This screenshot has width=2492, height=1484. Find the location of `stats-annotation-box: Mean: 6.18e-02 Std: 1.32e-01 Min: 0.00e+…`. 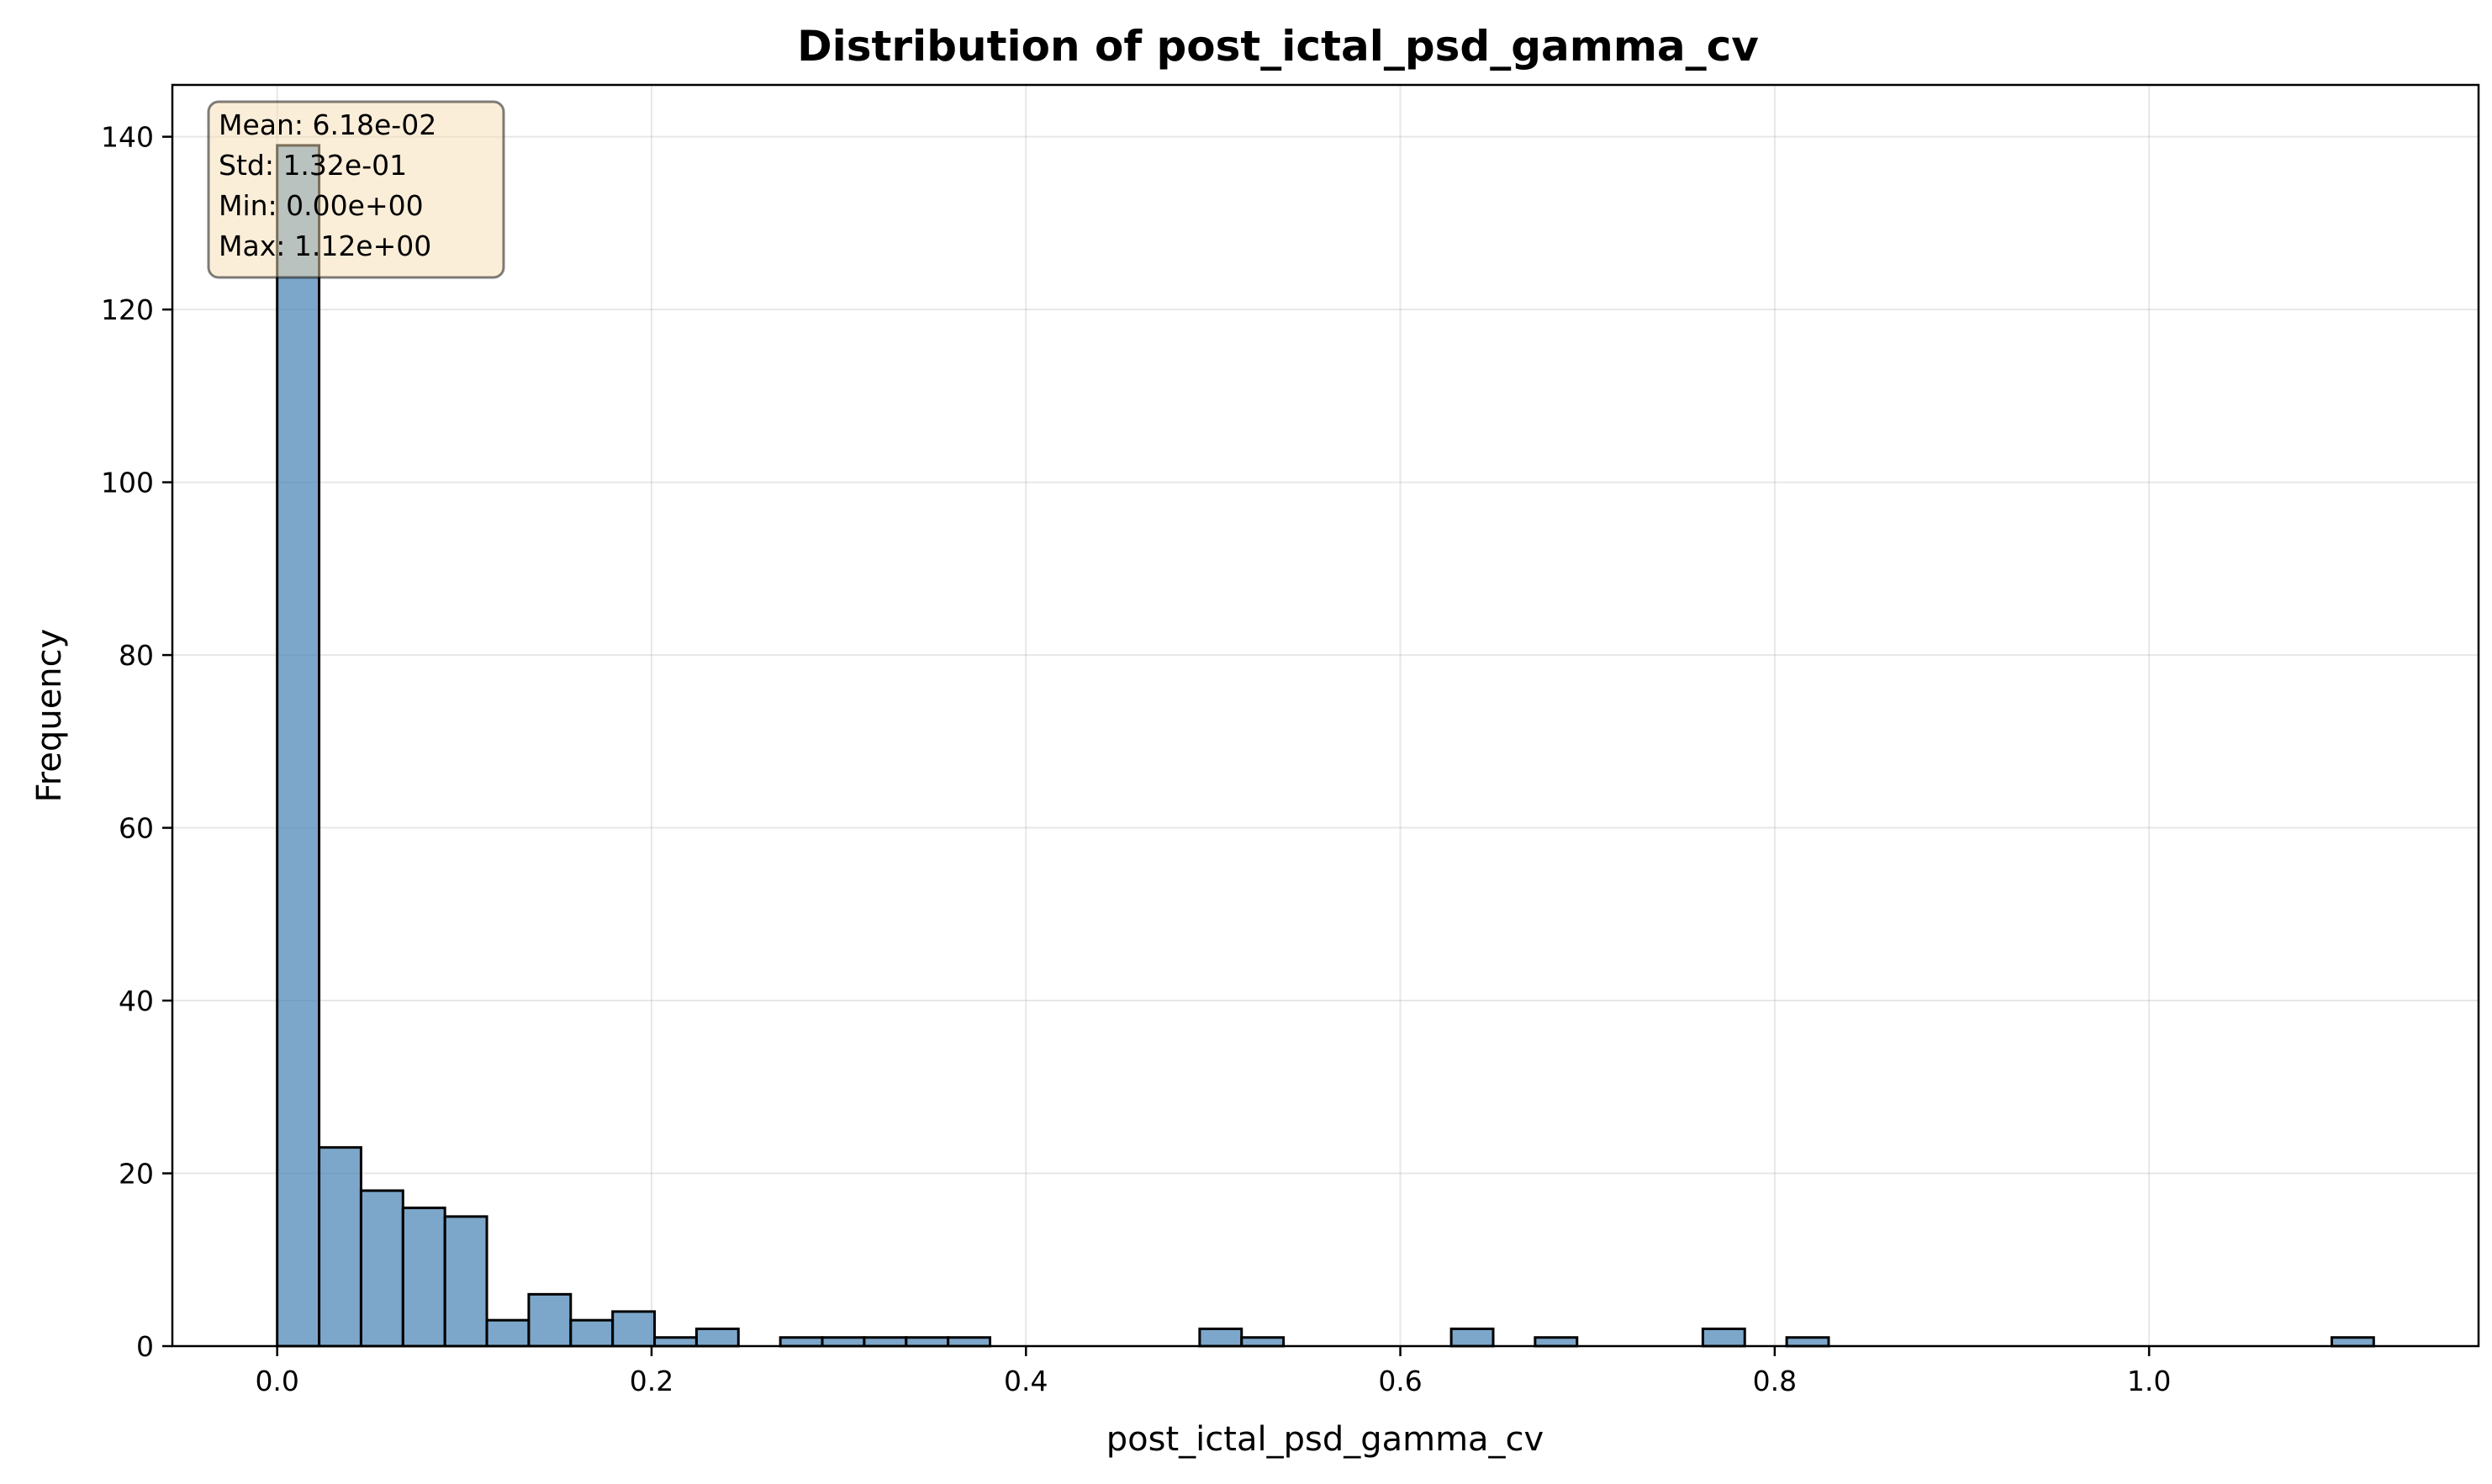

stats-annotation-box: Mean: 6.18e-02 Std: 1.32e-01 Min: 0.00e+… is located at coordinates (356, 189).